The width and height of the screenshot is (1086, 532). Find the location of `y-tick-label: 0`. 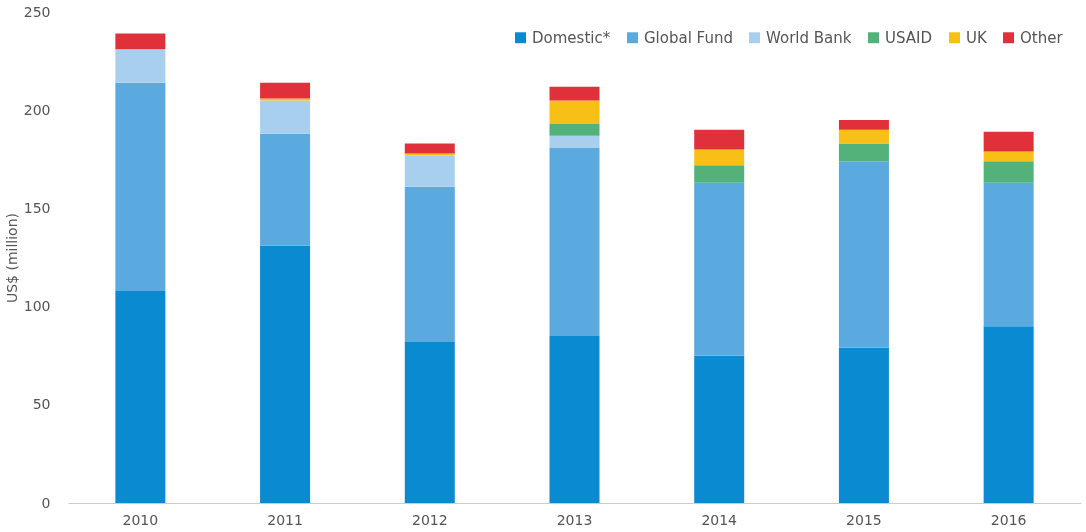

y-tick-label: 0 is located at coordinates (46, 502).